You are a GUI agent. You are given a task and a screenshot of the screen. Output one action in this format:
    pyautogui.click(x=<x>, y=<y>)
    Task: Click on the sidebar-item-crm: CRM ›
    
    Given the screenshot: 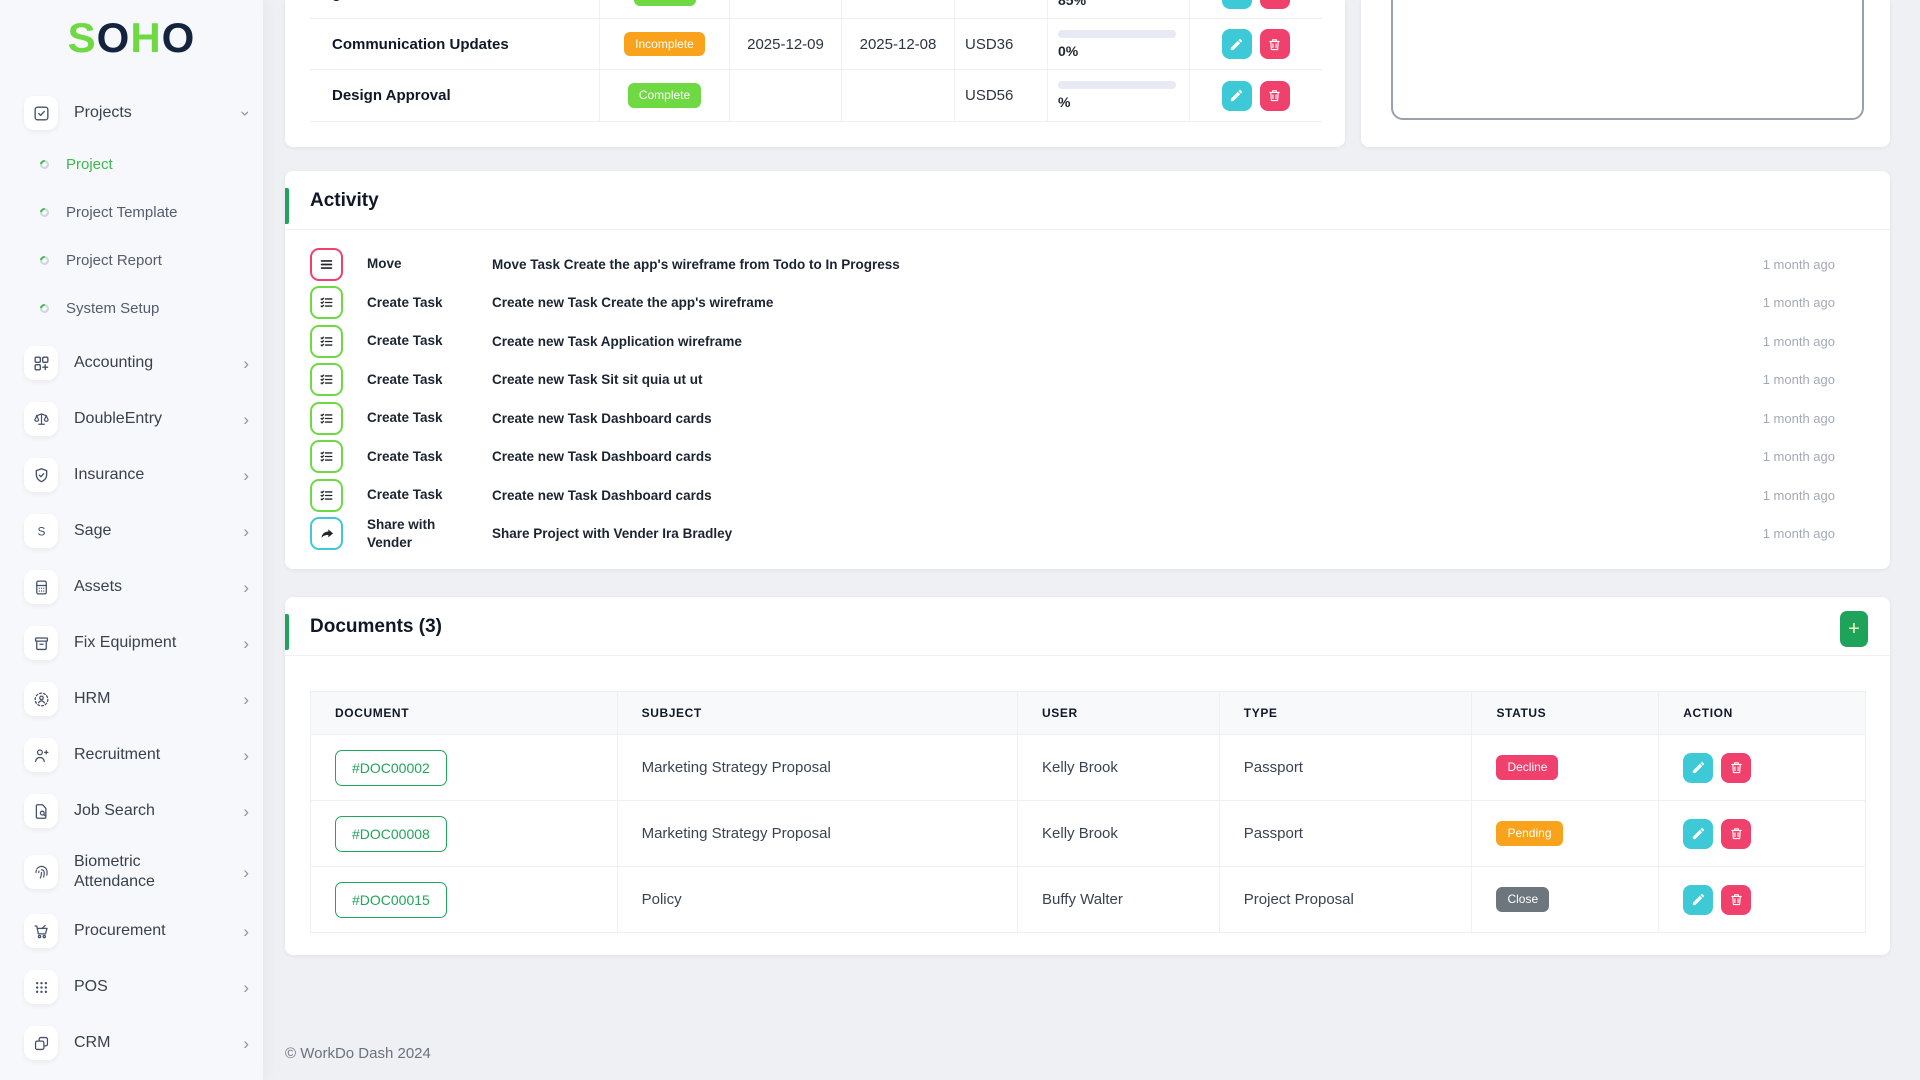 What is the action you would take?
    pyautogui.click(x=136, y=1043)
    